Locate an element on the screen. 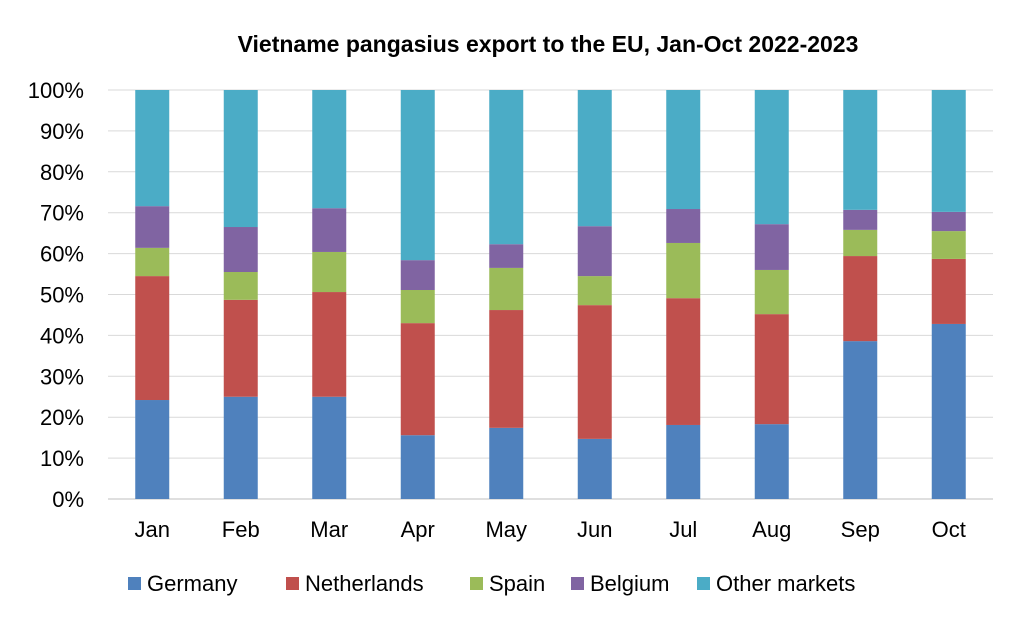  y-tick-label: 100% is located at coordinates (56, 90).